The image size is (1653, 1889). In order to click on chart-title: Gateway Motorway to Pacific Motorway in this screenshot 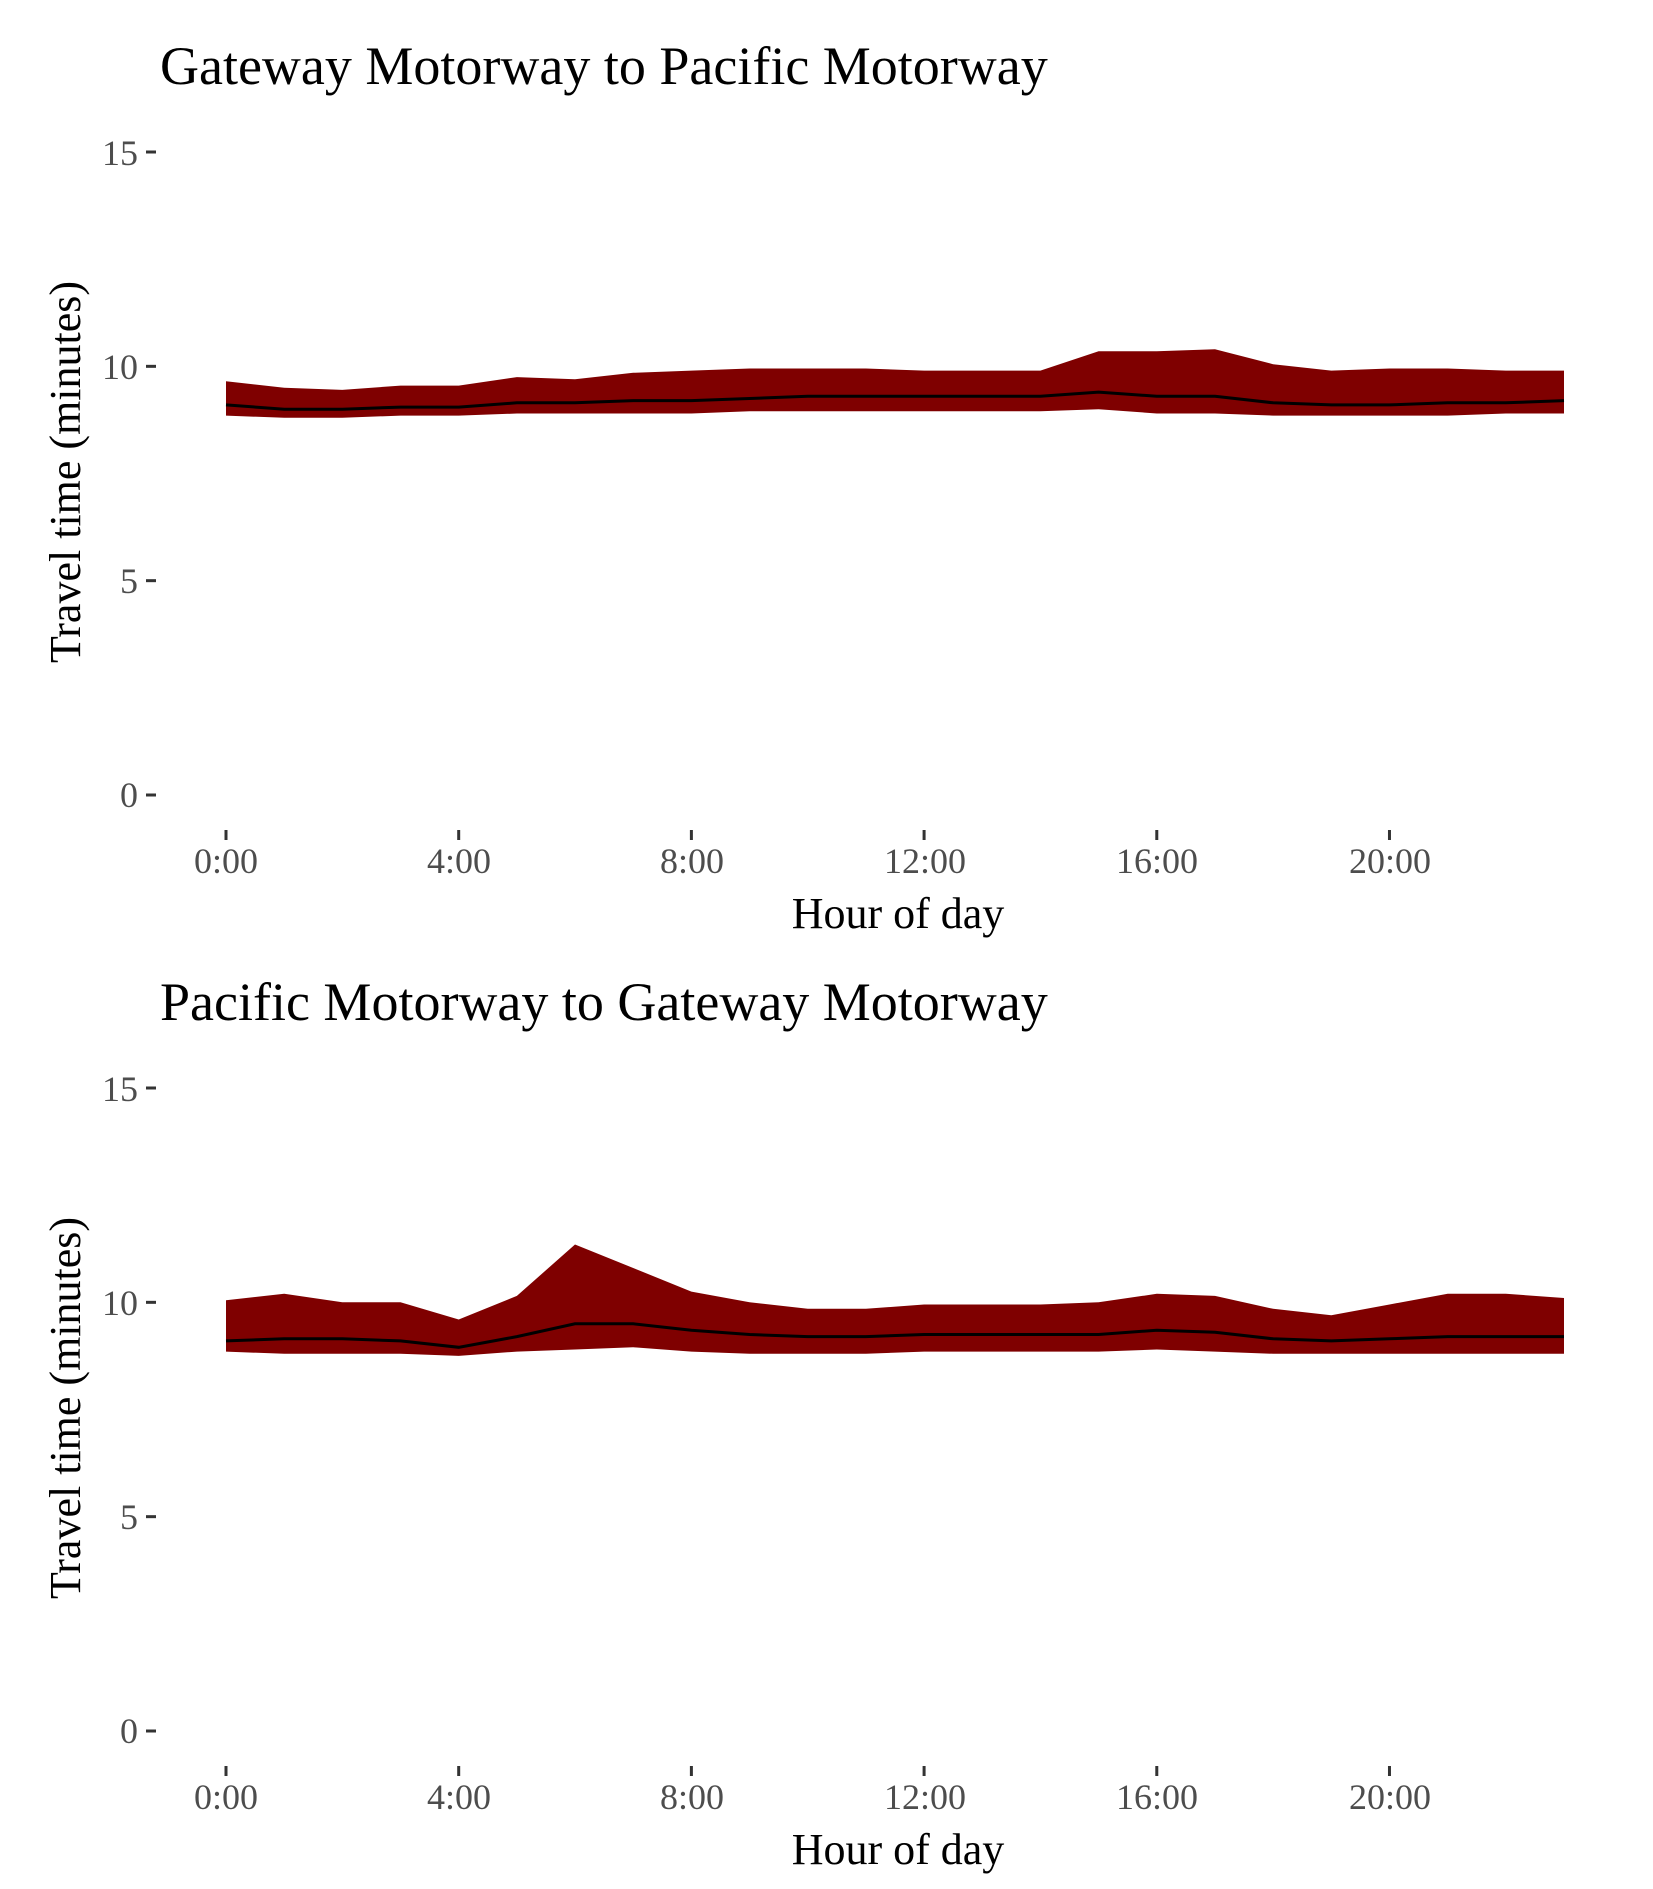, I will do `click(604, 66)`.